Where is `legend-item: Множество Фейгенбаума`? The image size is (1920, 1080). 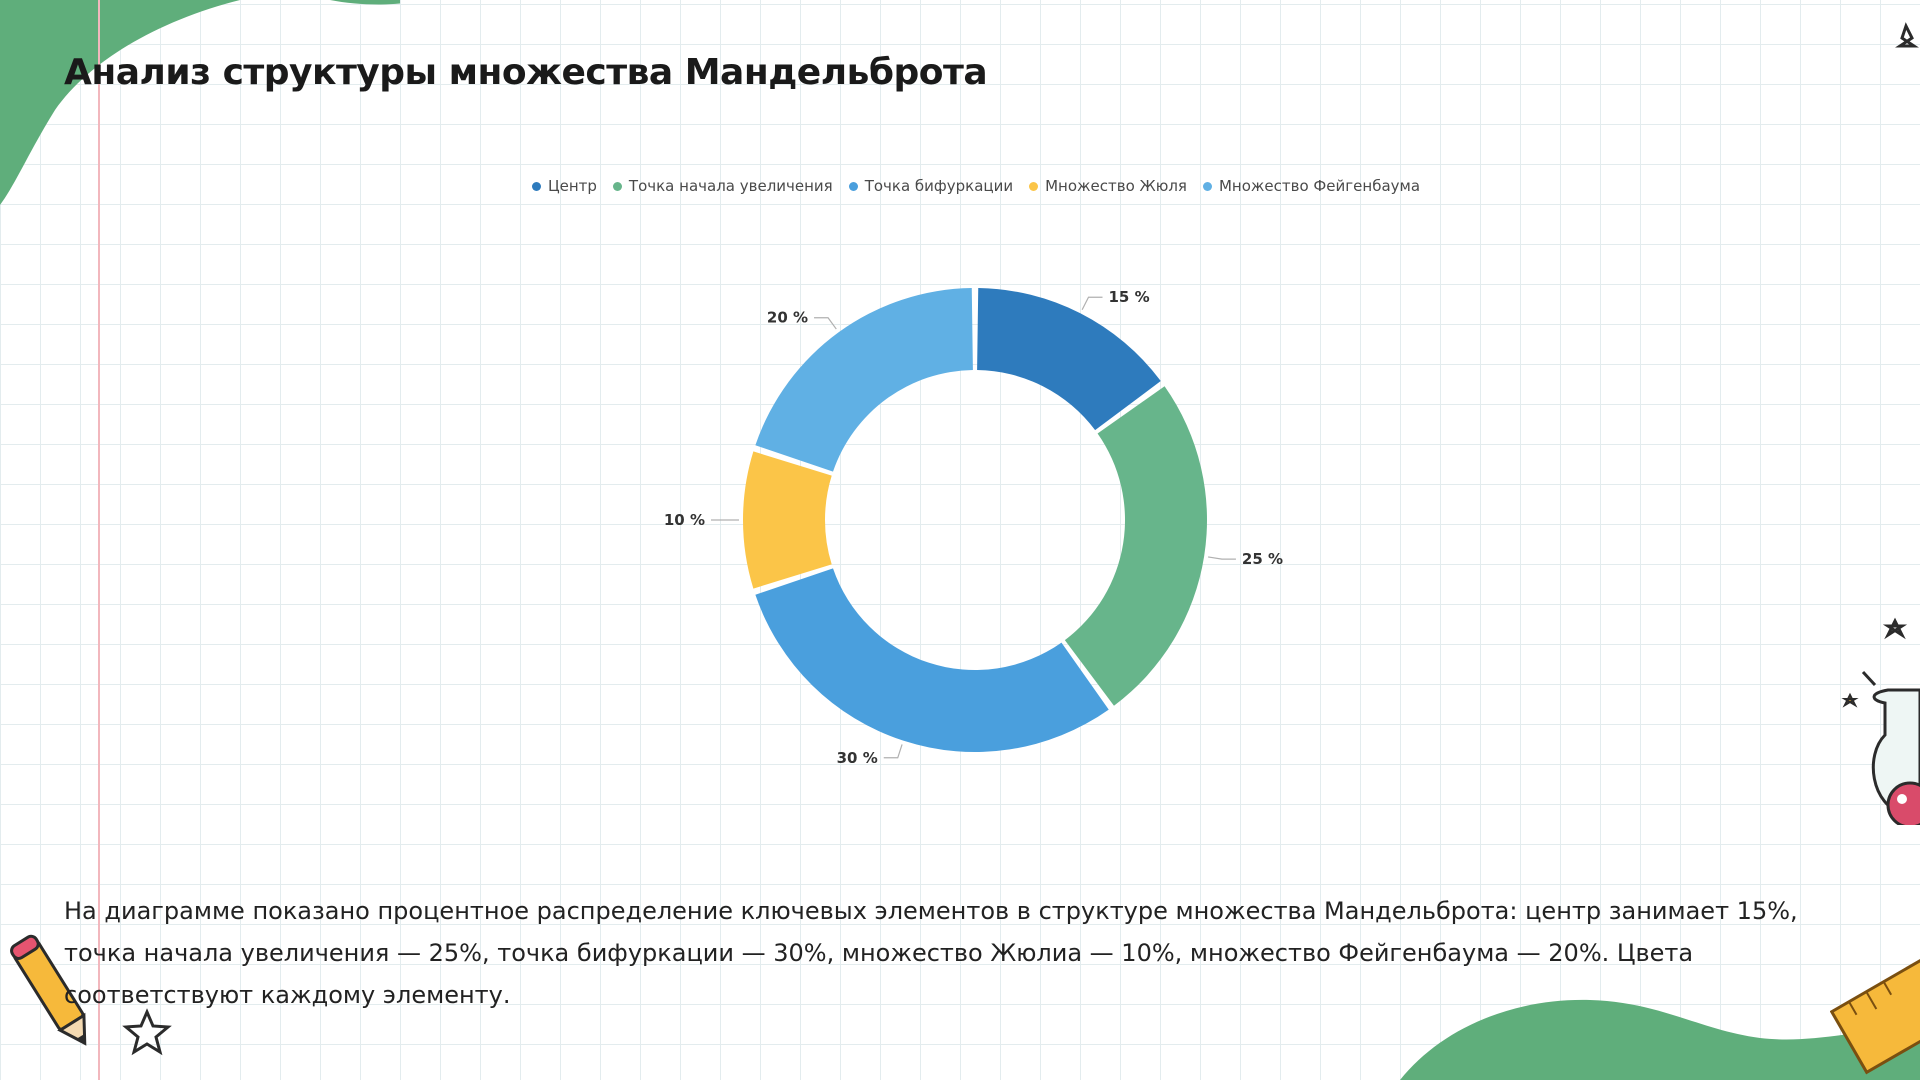
legend-item: Множество Фейгенбаума is located at coordinates (1311, 186).